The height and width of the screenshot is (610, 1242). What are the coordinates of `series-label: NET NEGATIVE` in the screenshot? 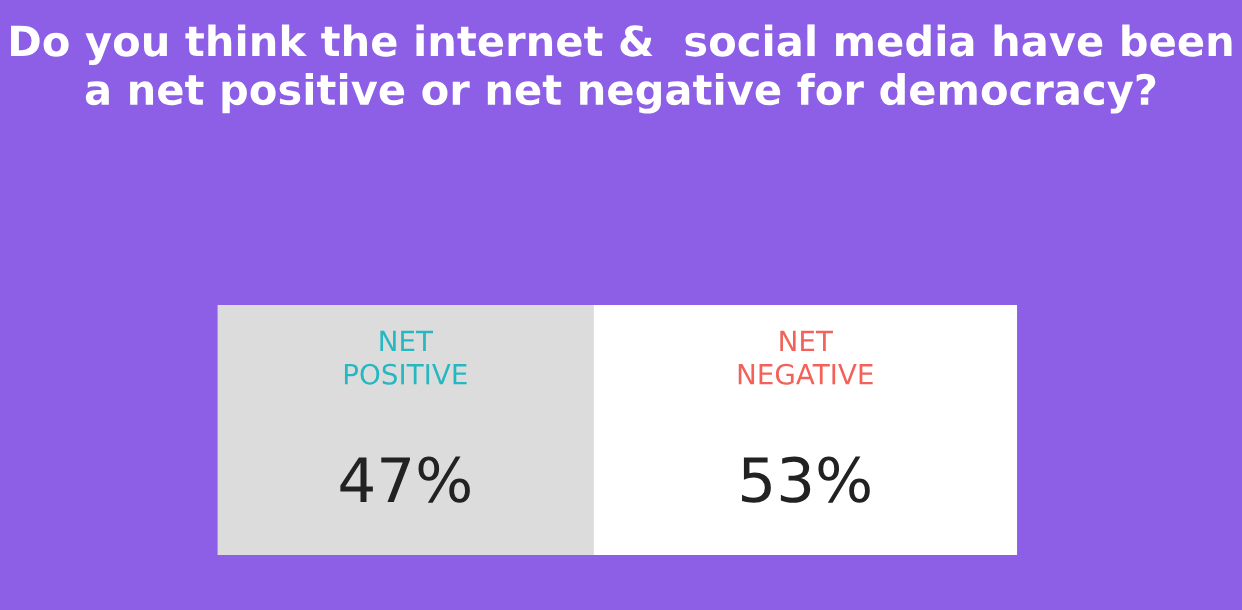 It's located at (805, 357).